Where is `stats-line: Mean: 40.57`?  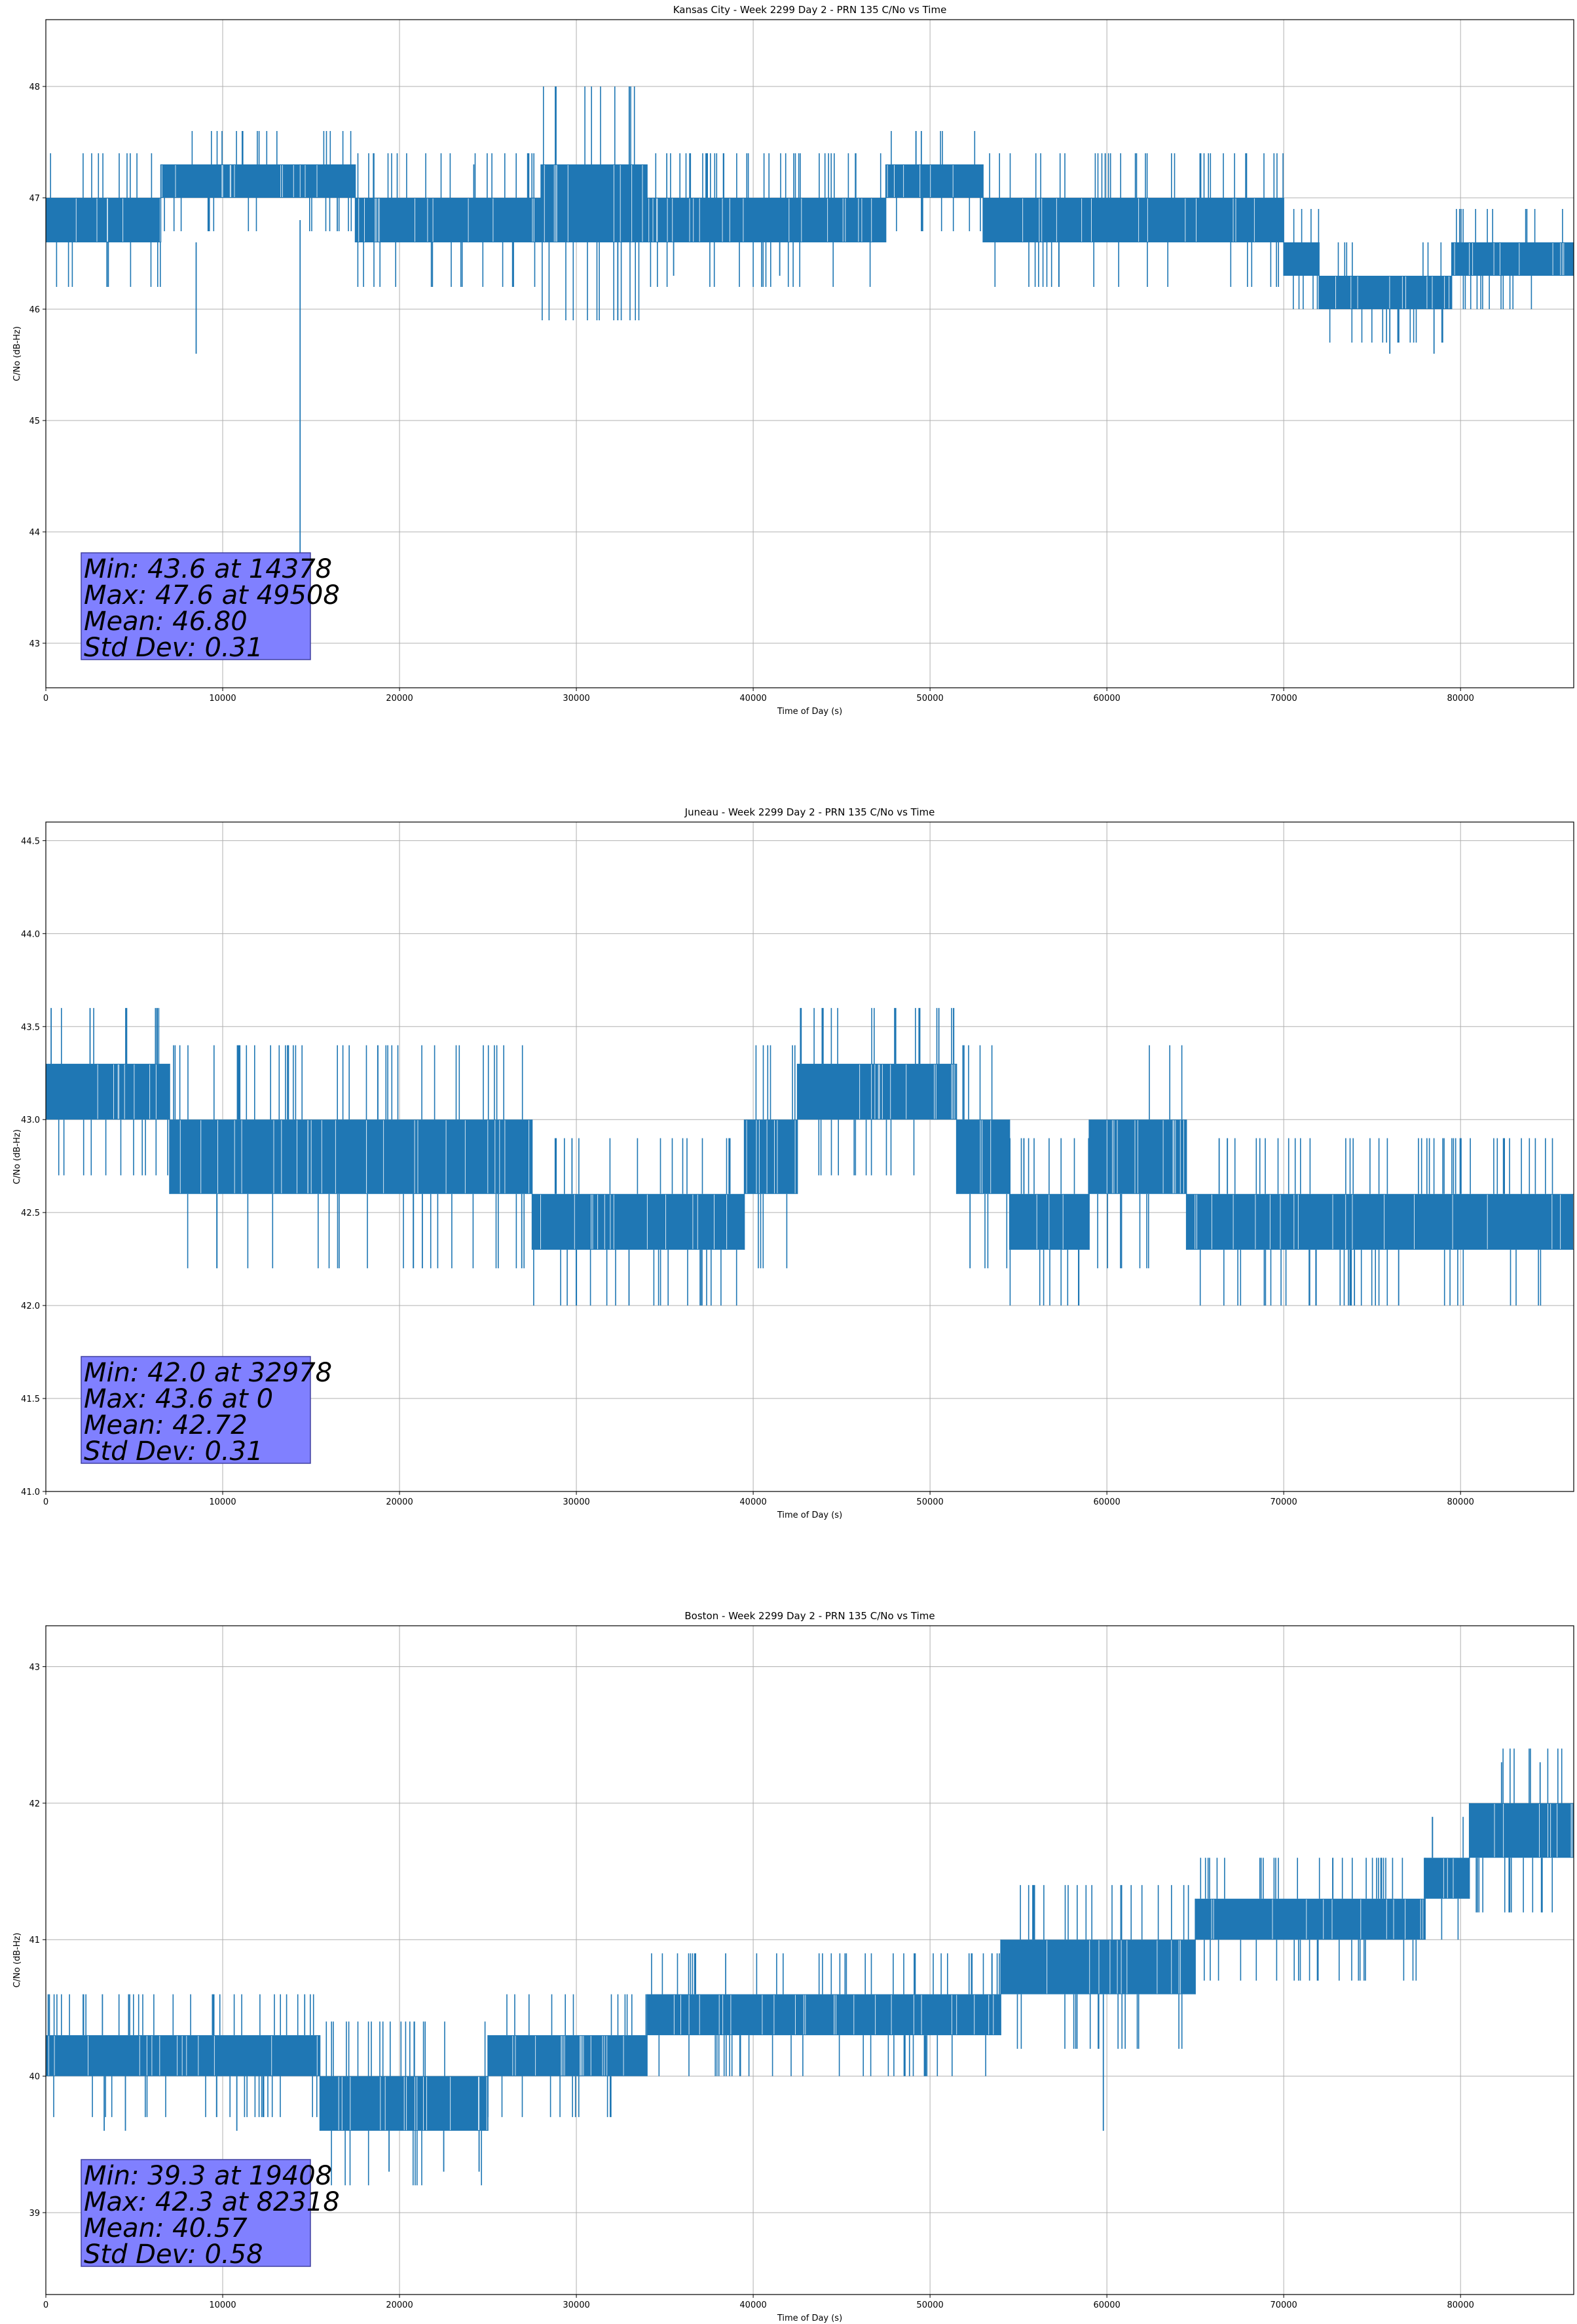
stats-line: Mean: 40.57 is located at coordinates (166, 2228).